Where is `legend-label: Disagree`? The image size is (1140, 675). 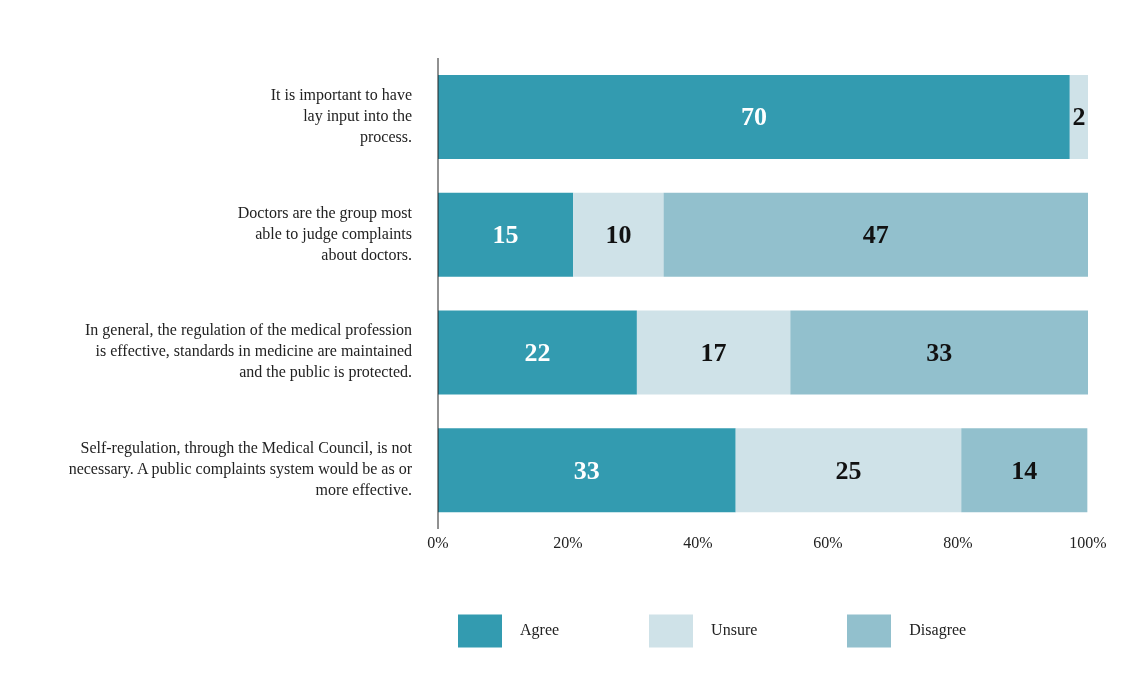
legend-label: Disagree is located at coordinates (938, 629).